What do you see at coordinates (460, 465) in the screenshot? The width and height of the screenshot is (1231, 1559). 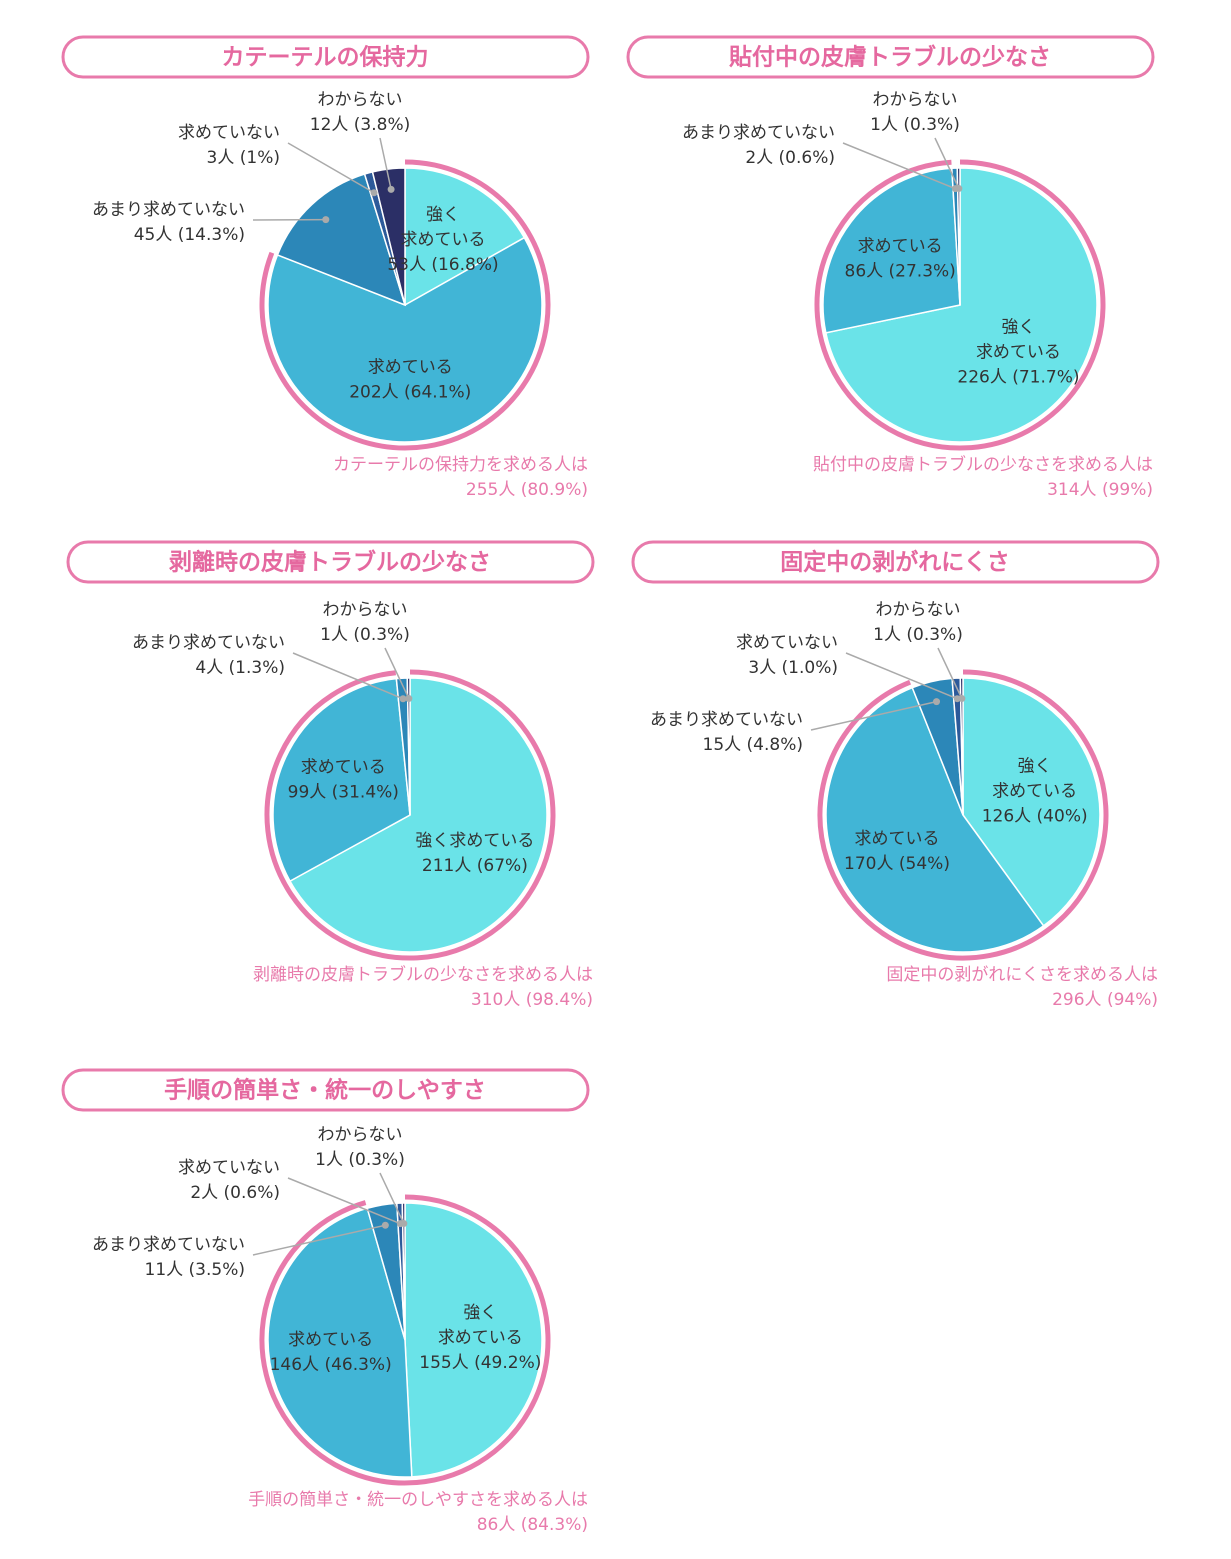 I see `note: カテーテルの保持力を求める人は` at bounding box center [460, 465].